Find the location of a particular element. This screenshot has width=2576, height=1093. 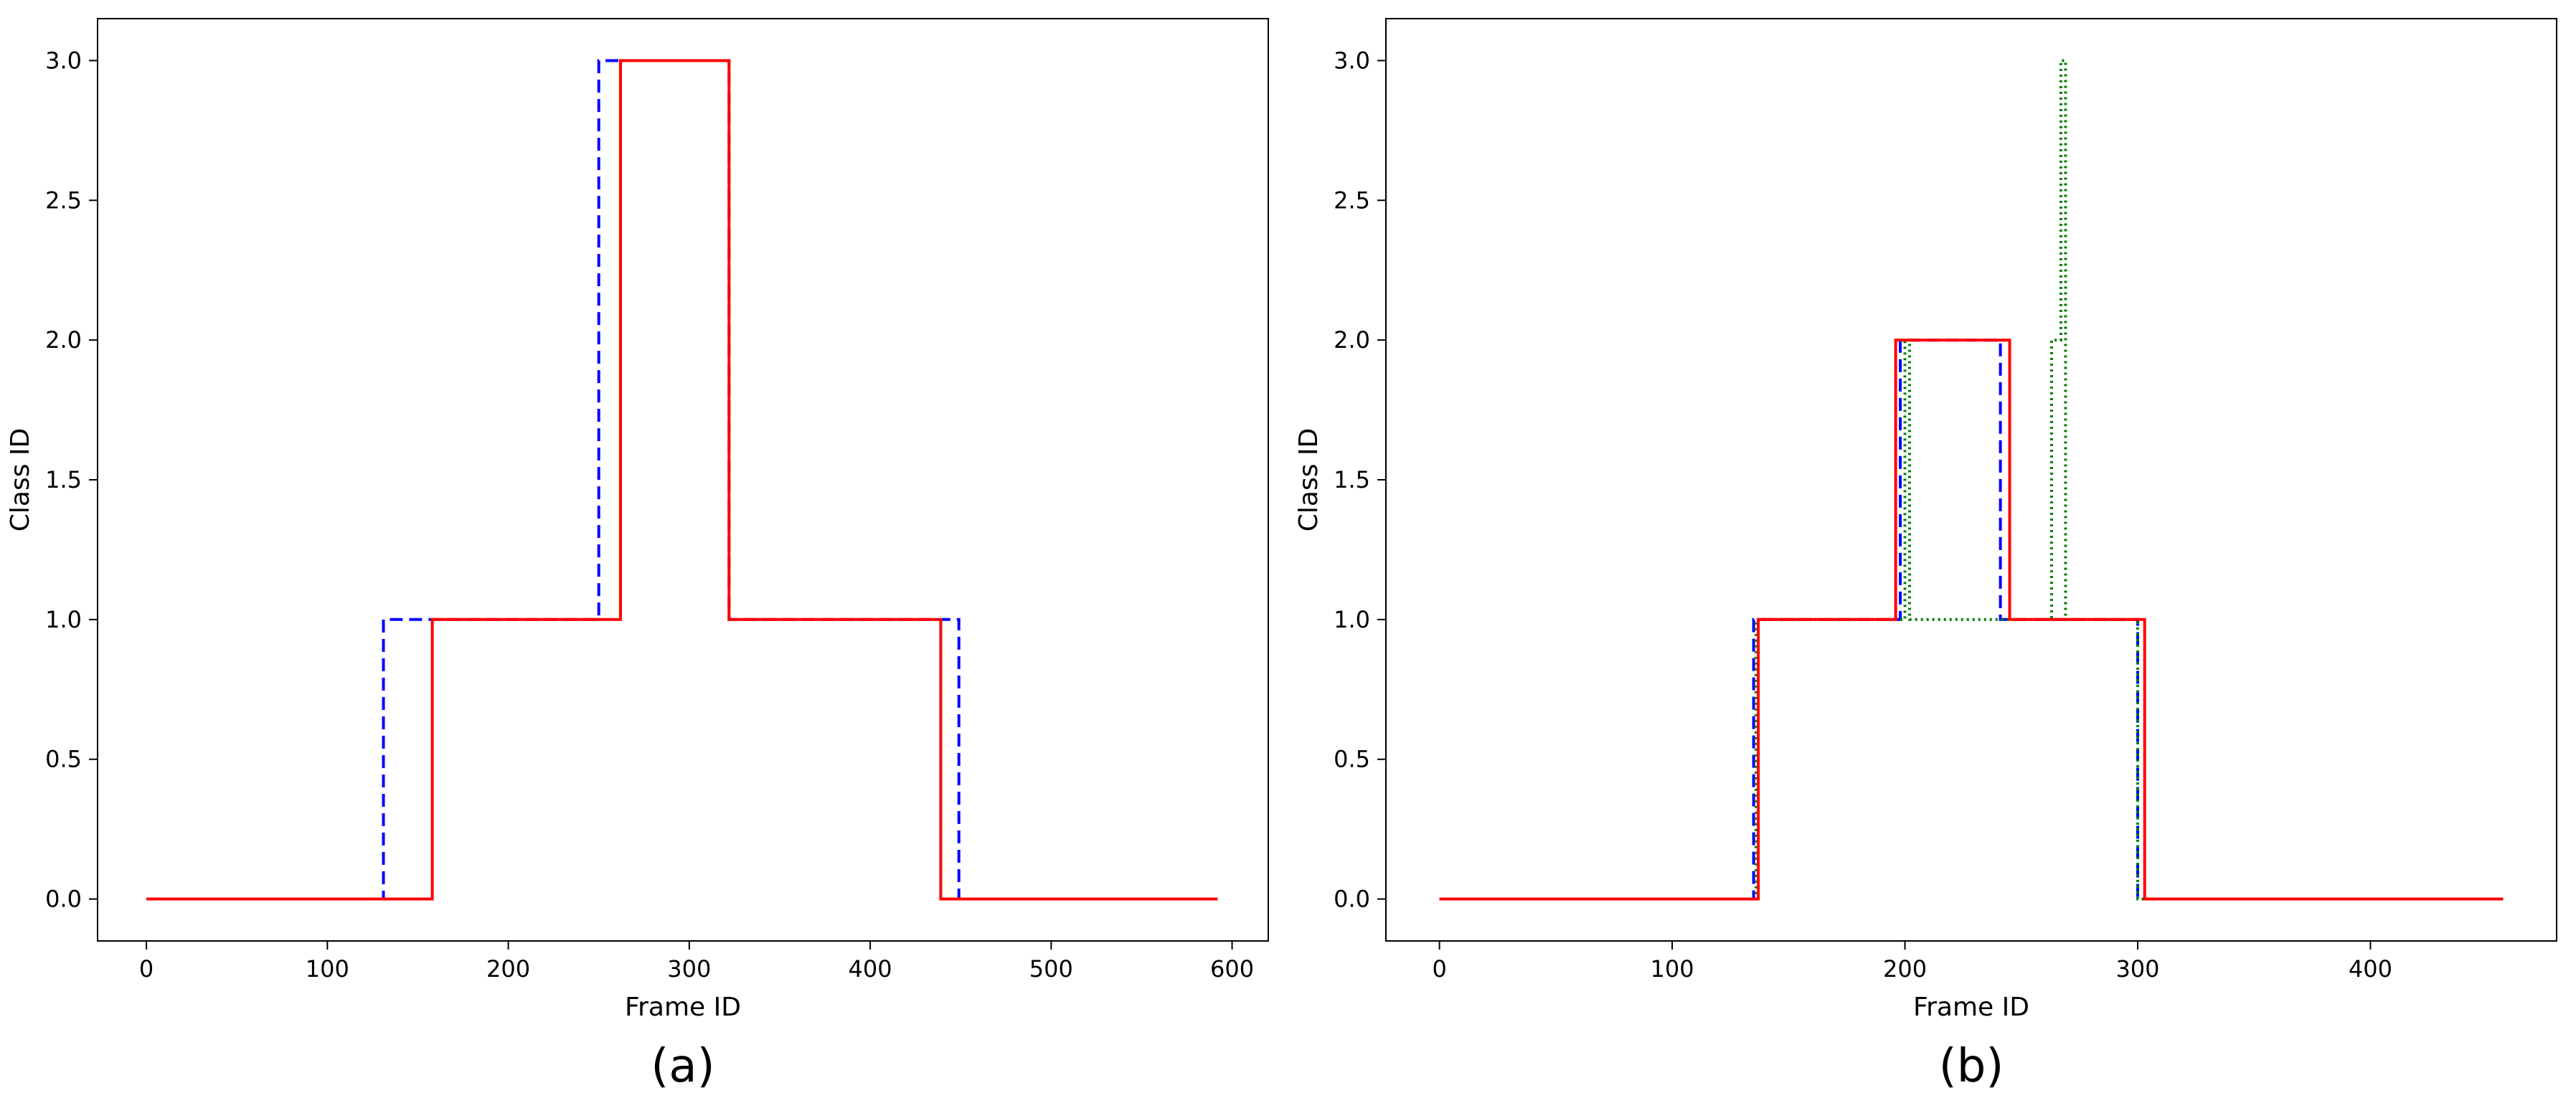

panel-caption: (a) is located at coordinates (682, 1066).